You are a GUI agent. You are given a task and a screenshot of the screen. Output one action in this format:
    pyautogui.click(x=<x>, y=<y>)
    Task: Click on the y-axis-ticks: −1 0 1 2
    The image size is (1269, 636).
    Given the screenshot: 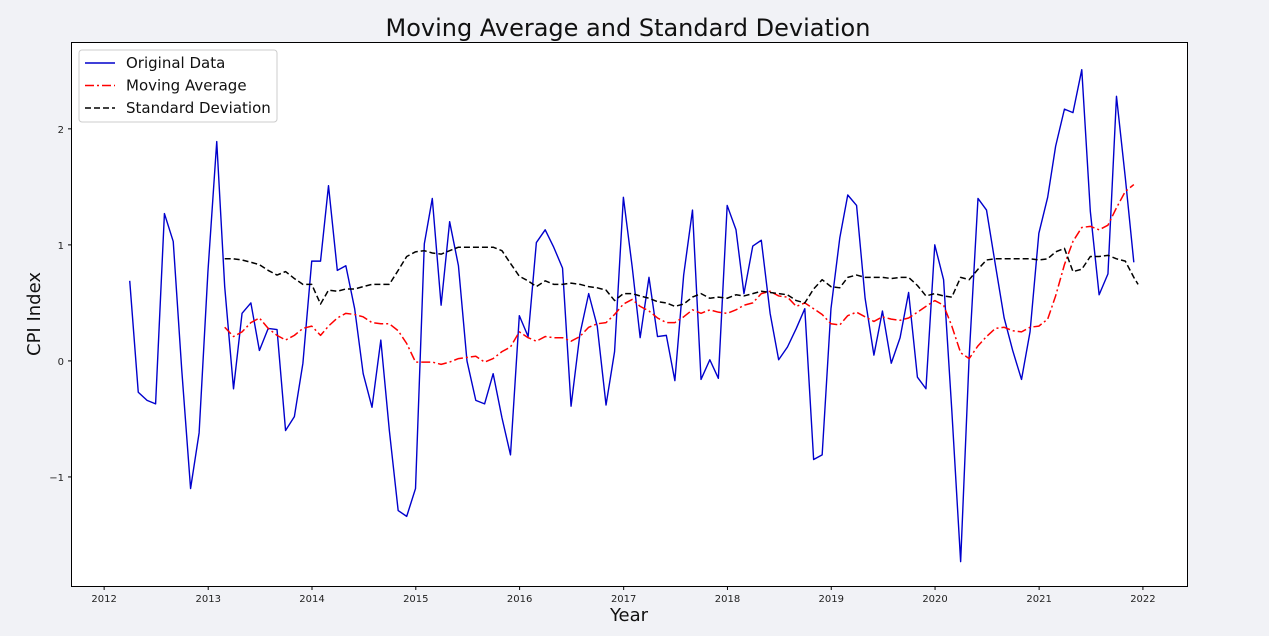 What is the action you would take?
    pyautogui.click(x=60, y=304)
    